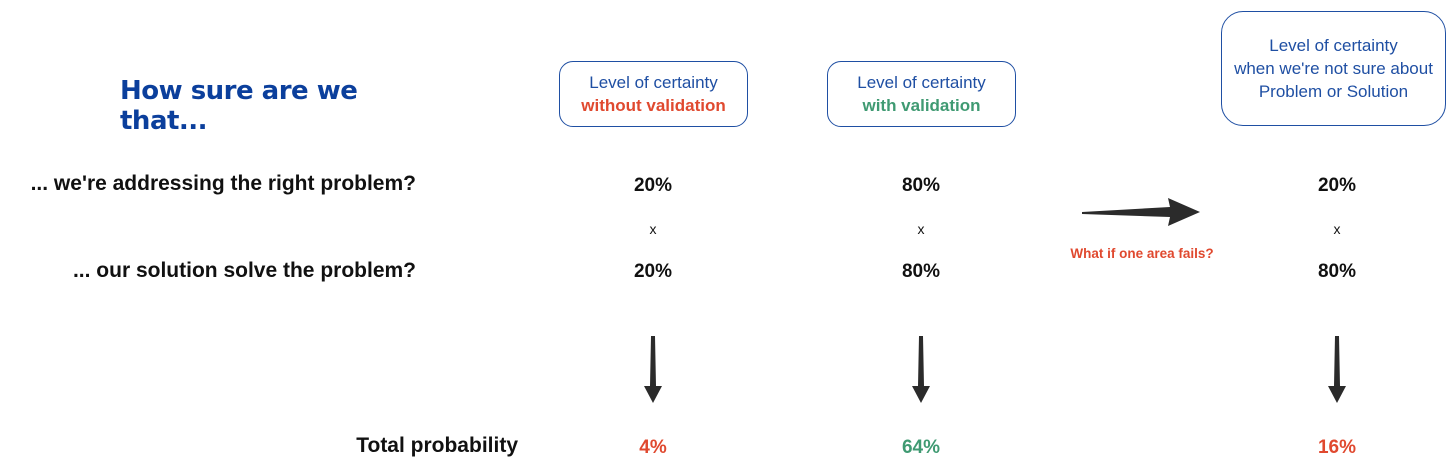 This screenshot has height=472, width=1456. Describe the element at coordinates (653, 105) in the screenshot. I see `column-header-line2: without validation` at that location.